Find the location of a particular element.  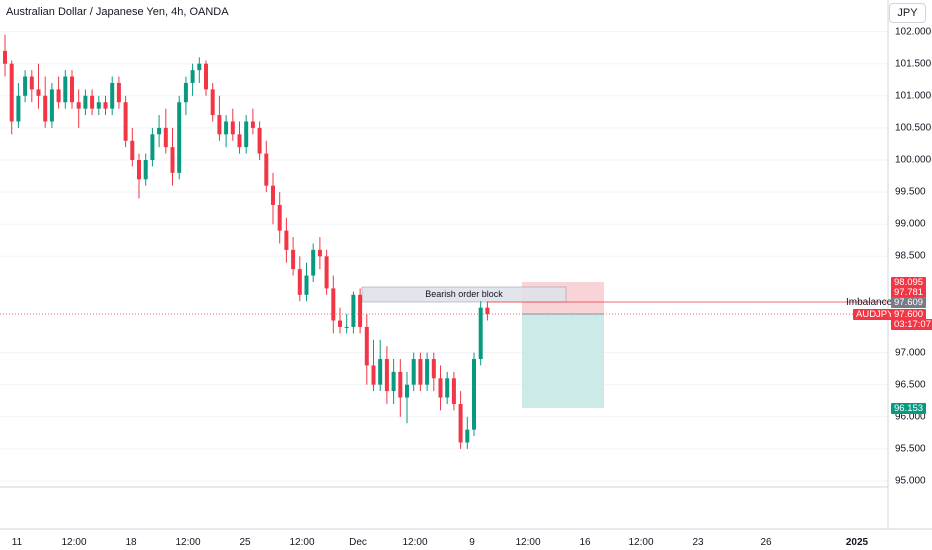

time-tick-label: 18 is located at coordinates (131, 542).